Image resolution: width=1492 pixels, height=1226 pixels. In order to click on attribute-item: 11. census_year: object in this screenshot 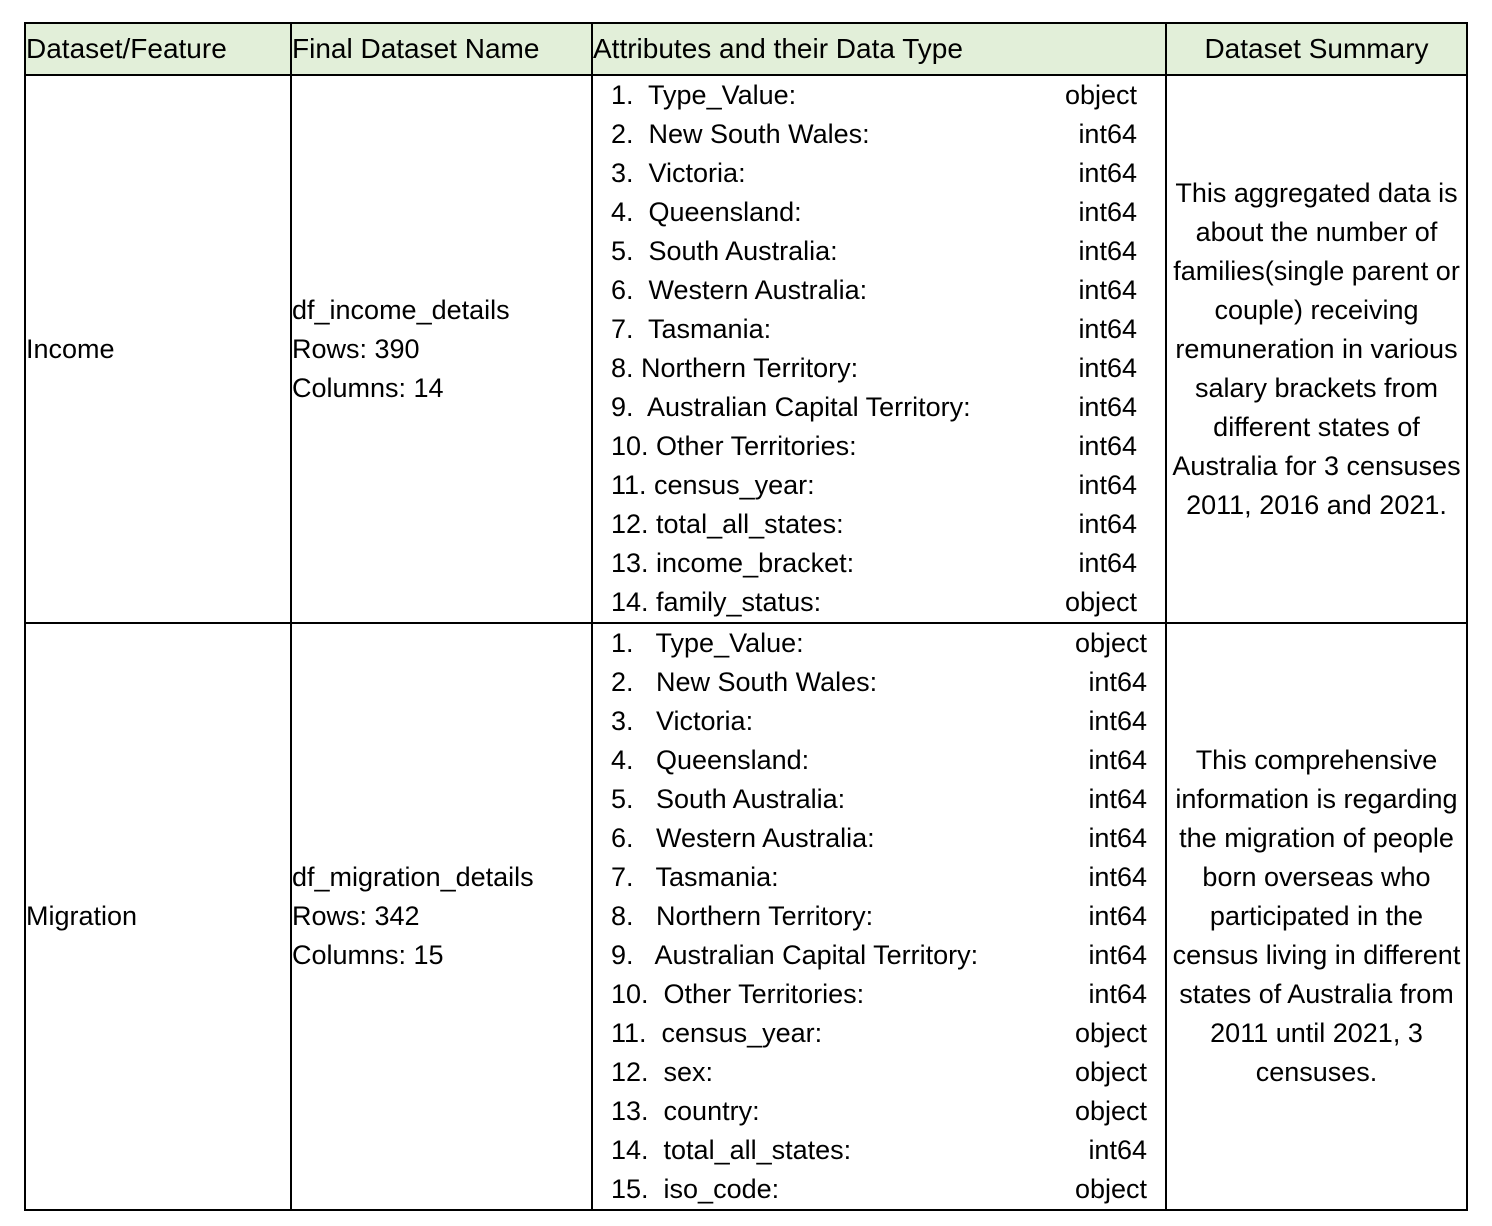, I will do `click(879, 1033)`.